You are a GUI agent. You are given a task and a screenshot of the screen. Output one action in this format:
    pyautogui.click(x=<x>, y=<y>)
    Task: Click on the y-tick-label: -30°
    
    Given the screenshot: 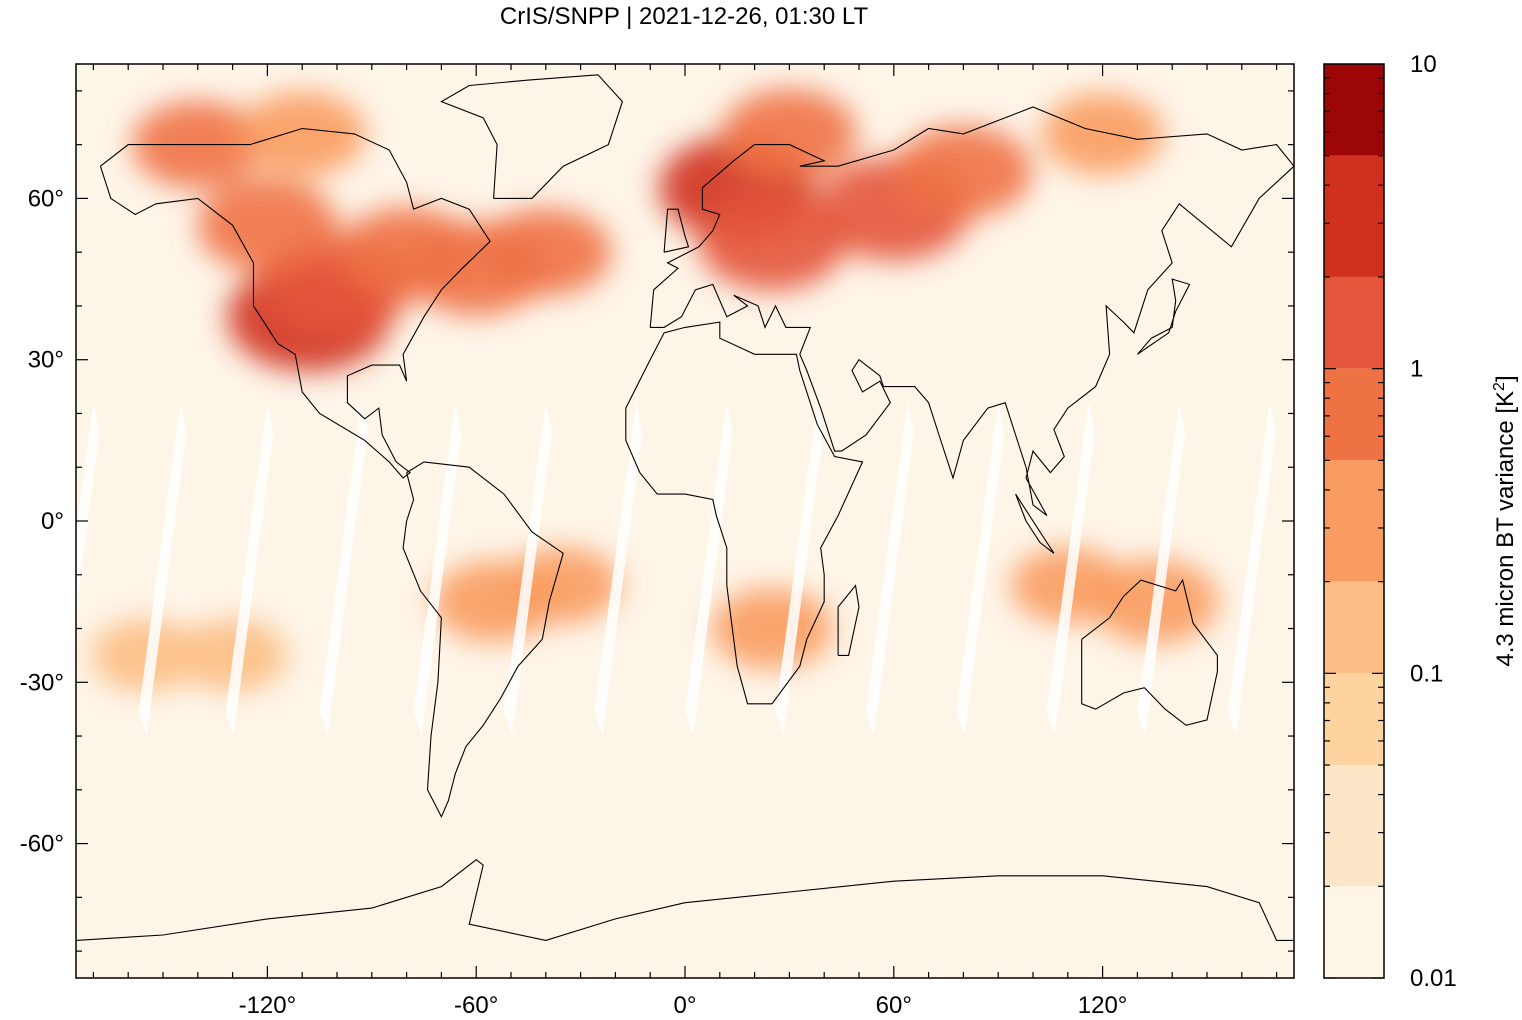 What is the action you would take?
    pyautogui.click(x=42, y=682)
    